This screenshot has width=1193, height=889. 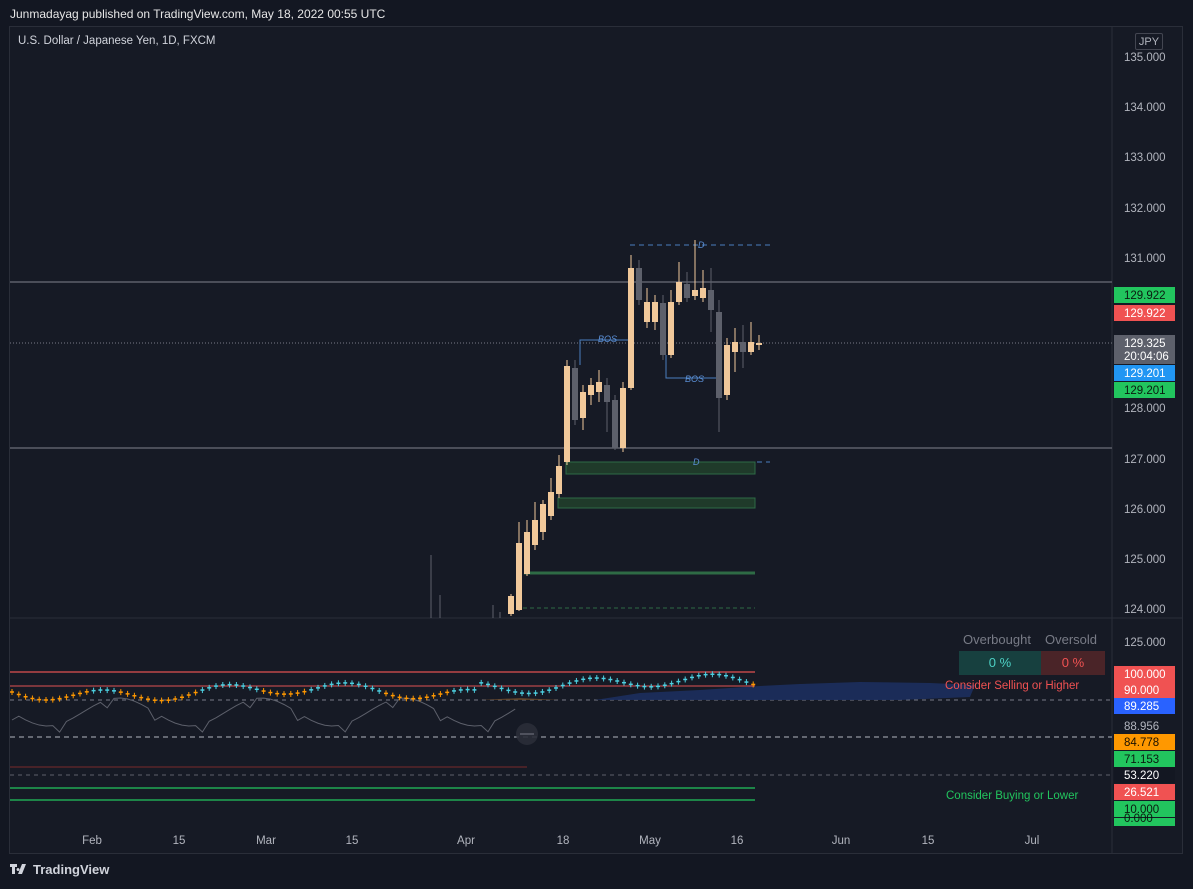 What do you see at coordinates (1149, 41) in the screenshot?
I see `currency-button: JPY` at bounding box center [1149, 41].